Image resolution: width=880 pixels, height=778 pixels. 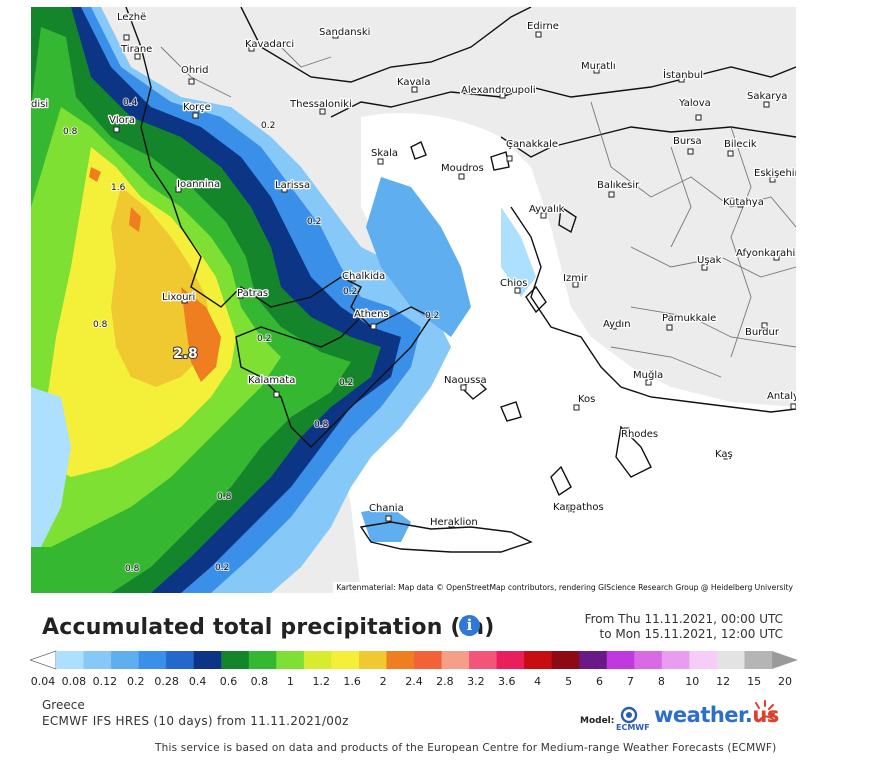 I want to click on legend-tick-label: 0.6, so click(x=228, y=681).